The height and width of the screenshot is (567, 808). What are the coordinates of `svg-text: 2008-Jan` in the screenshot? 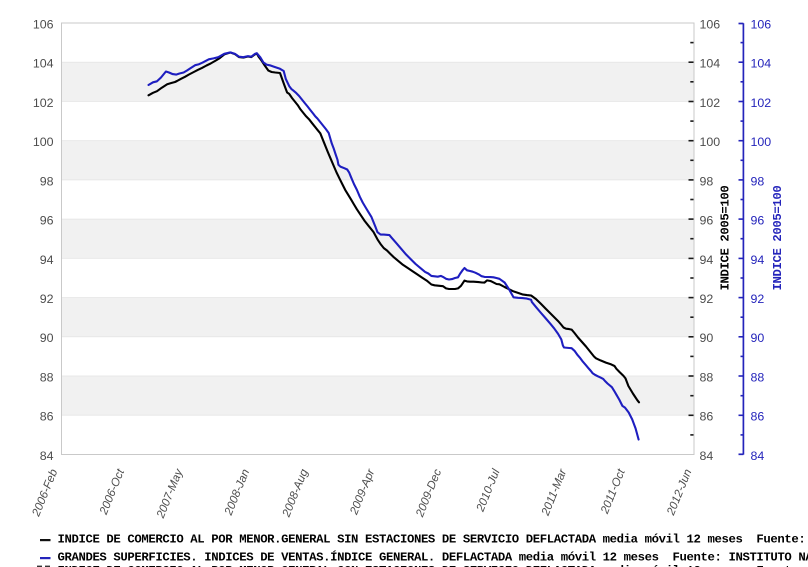 It's located at (237, 492).